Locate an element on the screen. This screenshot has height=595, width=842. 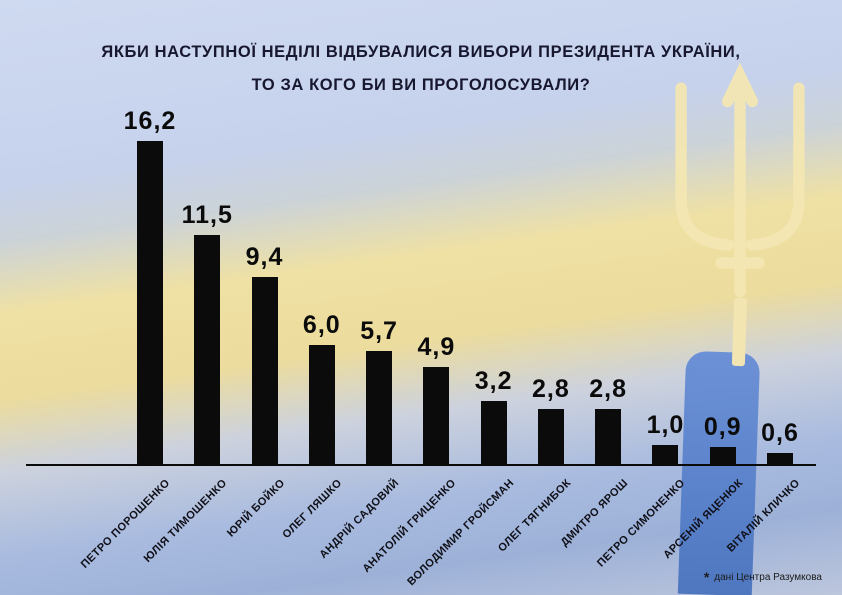
bar-value-label: 3,2 is located at coordinates (493, 381).